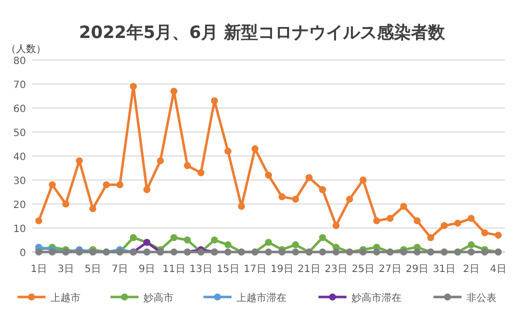 Image resolution: width=524 pixels, height=323 pixels. Describe the element at coordinates (417, 269) in the screenshot. I see `x-tick-label: 29日` at that location.